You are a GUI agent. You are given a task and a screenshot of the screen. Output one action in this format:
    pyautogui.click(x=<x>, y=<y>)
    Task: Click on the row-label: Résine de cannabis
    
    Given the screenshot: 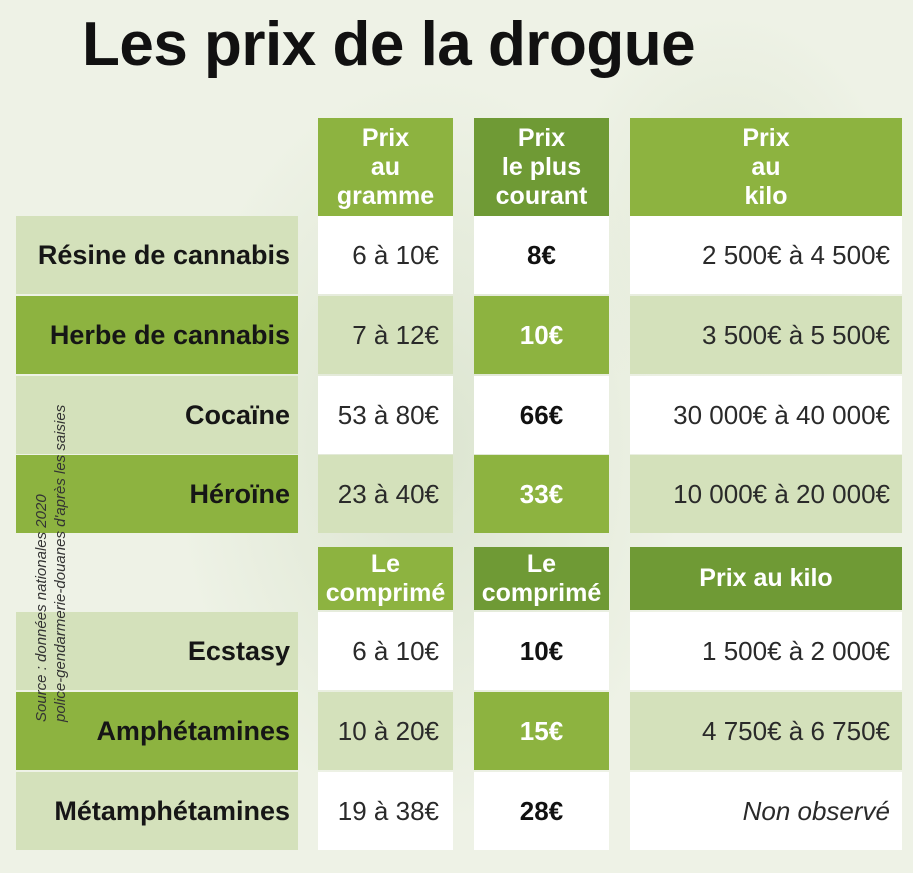 What is the action you would take?
    pyautogui.click(x=157, y=255)
    